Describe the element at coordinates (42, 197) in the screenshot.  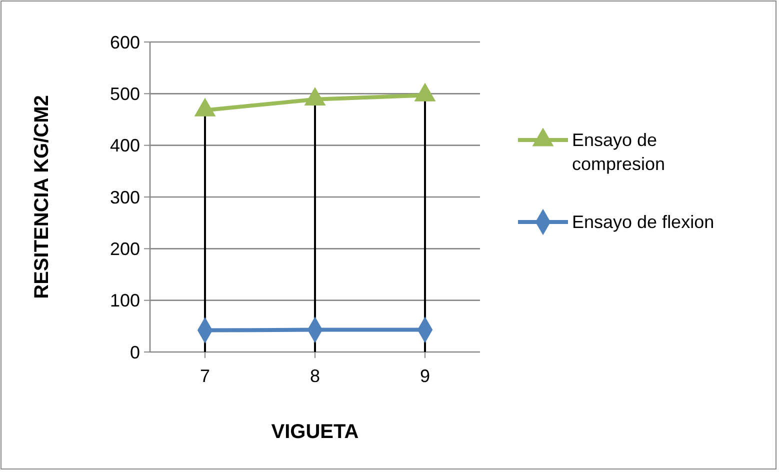
I see `y-axis-title: RESITENCIA KG/CM2` at that location.